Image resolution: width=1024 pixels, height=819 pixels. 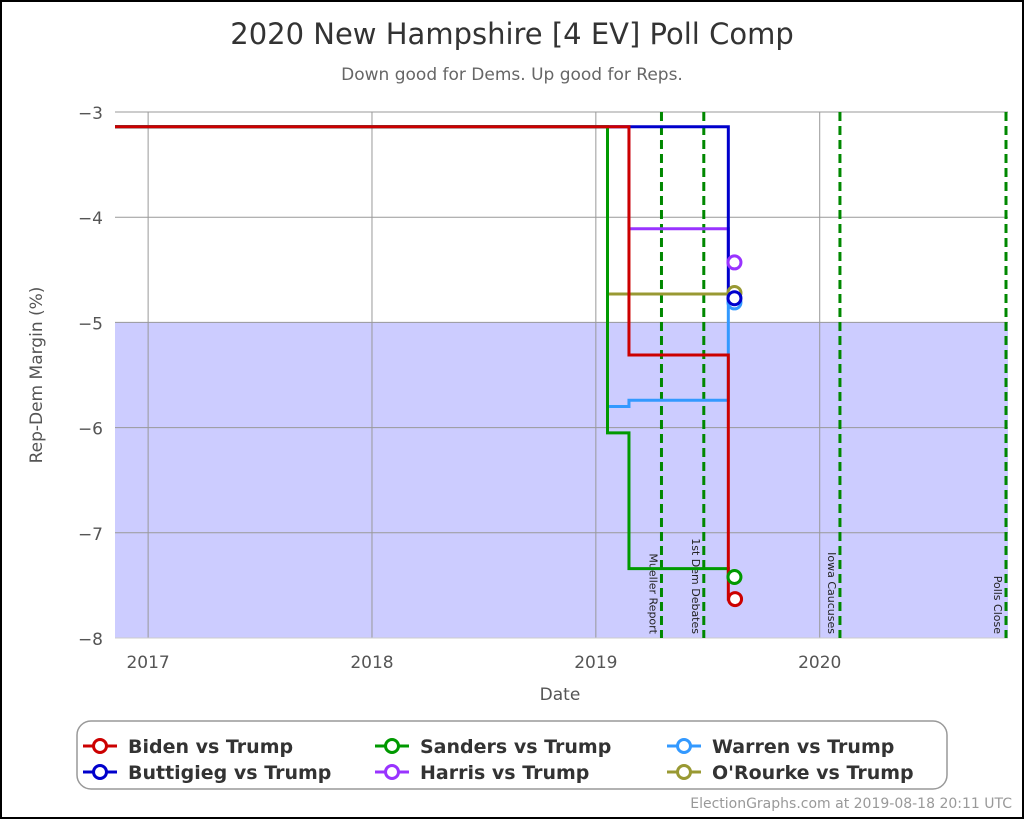 I want to click on legend-box, so click(x=512, y=755).